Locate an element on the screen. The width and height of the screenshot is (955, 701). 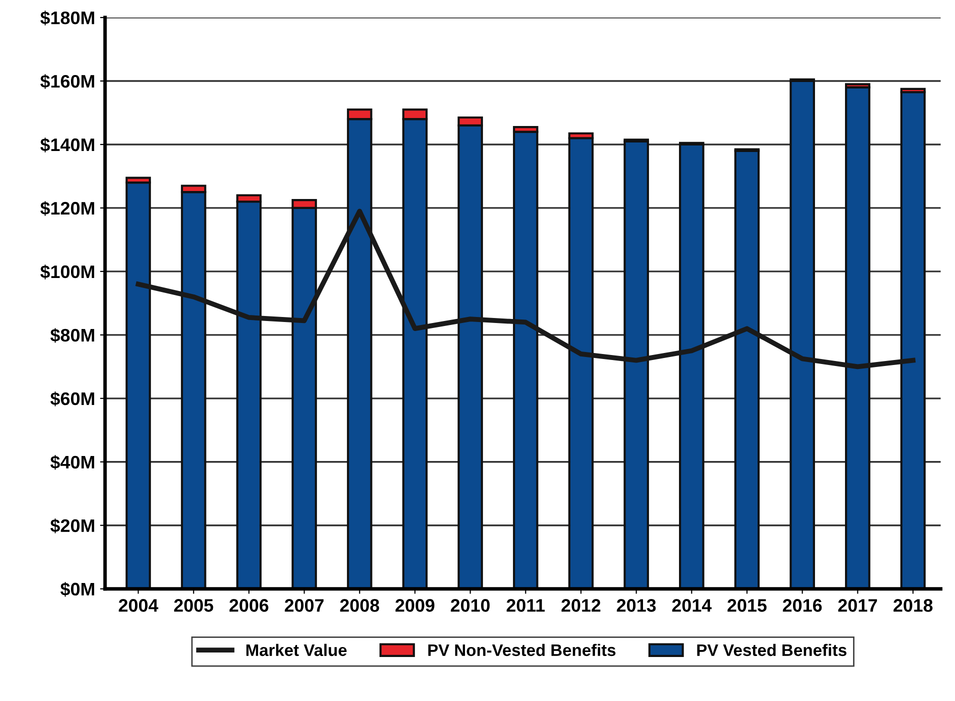
x-tick-label: 2011 is located at coordinates (525, 605).